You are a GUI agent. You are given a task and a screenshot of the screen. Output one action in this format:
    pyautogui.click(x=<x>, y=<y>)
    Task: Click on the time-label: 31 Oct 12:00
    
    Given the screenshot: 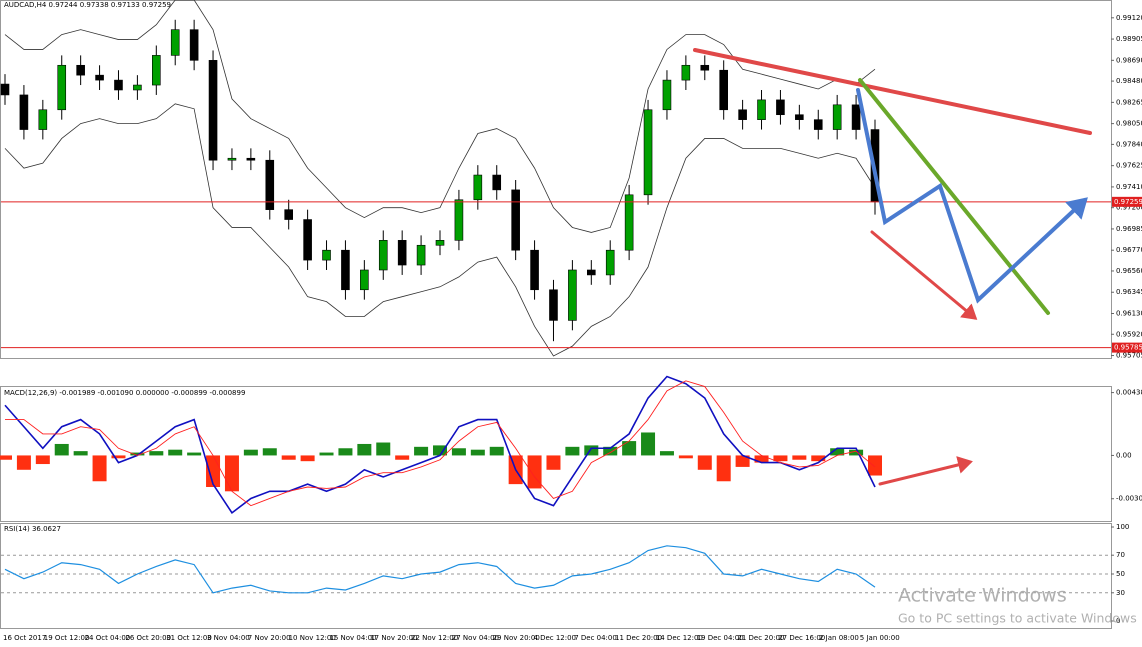 What is the action you would take?
    pyautogui.click(x=189, y=638)
    